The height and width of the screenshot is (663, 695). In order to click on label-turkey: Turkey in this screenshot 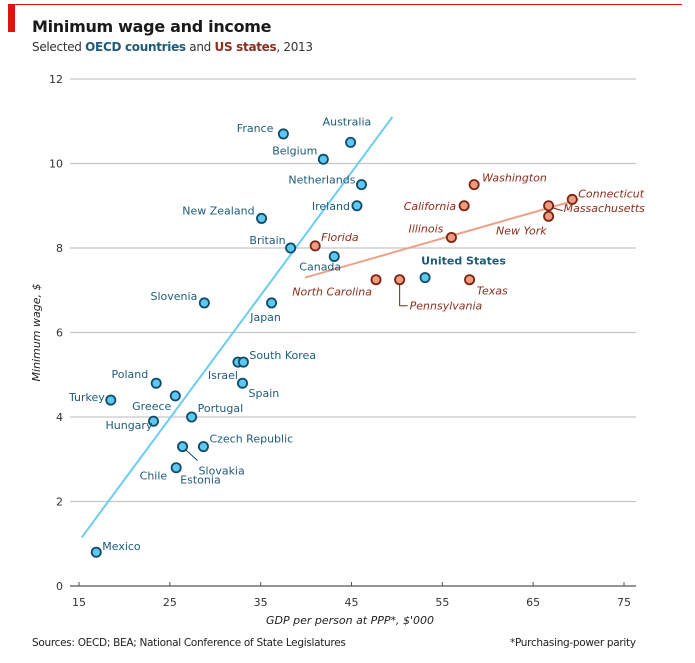, I will do `click(86, 397)`.